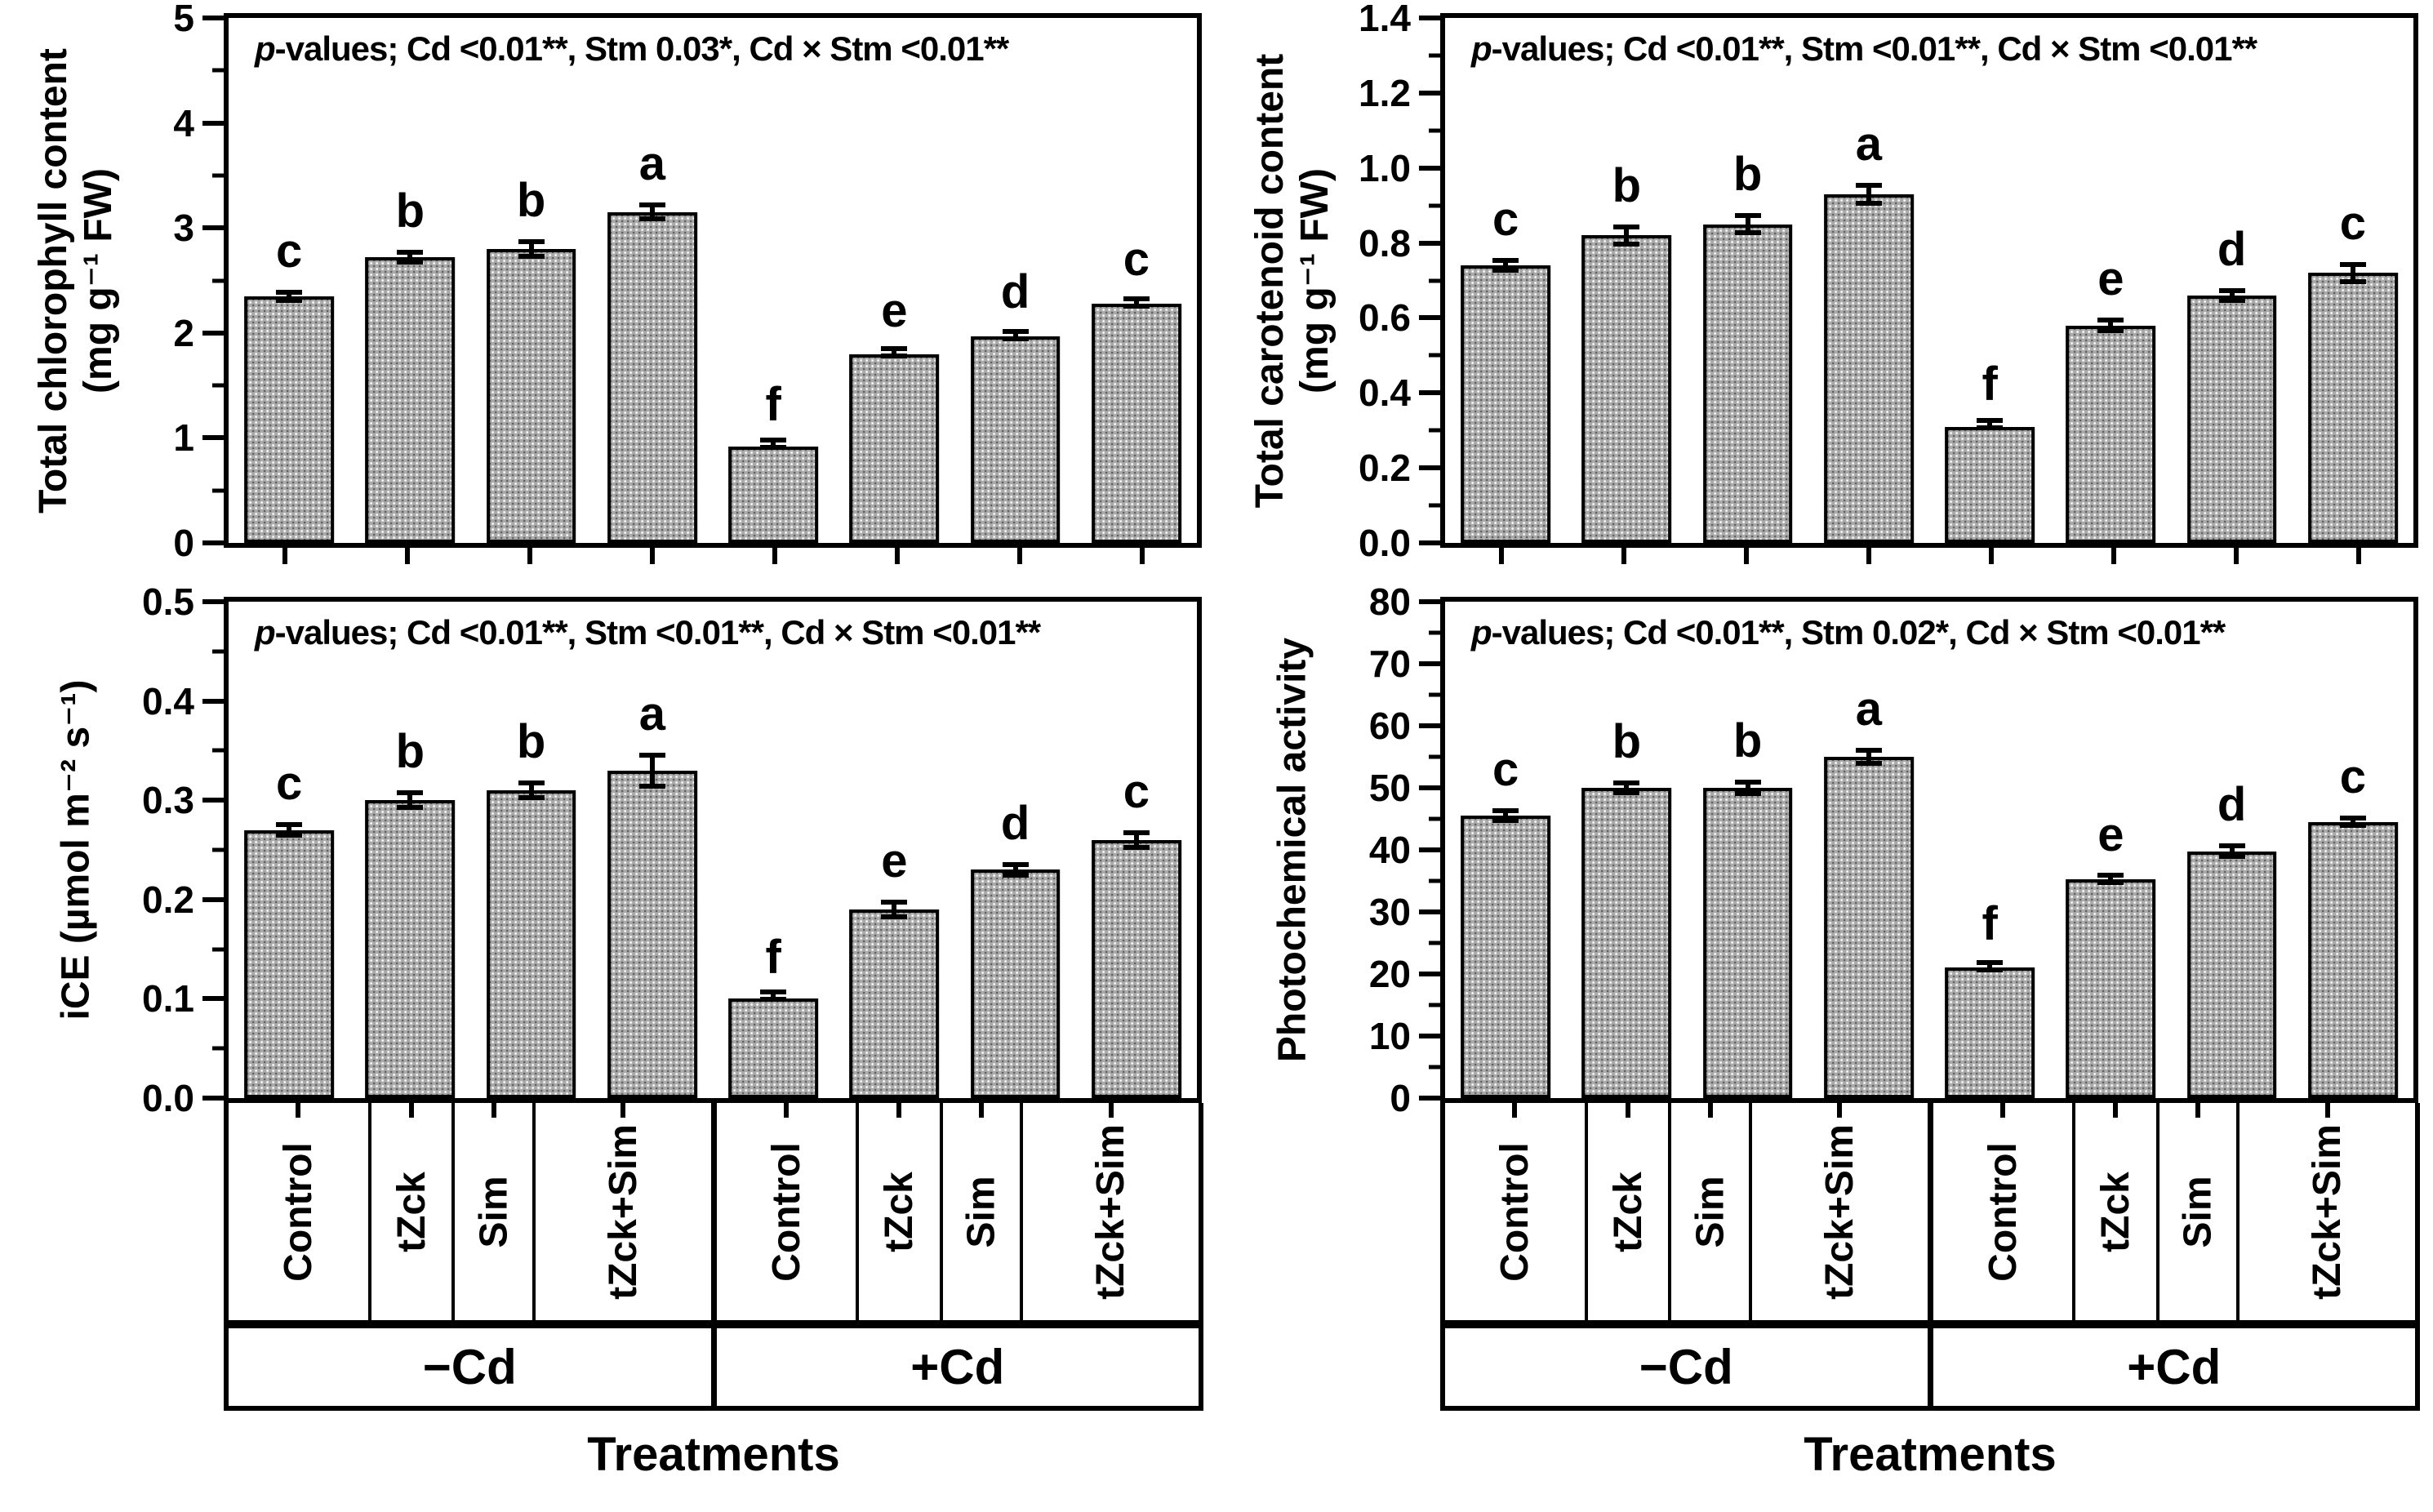 This screenshot has width=2433, height=1512. What do you see at coordinates (713, 1368) in the screenshot?
I see `cd-group-row: −Cd +Cd` at bounding box center [713, 1368].